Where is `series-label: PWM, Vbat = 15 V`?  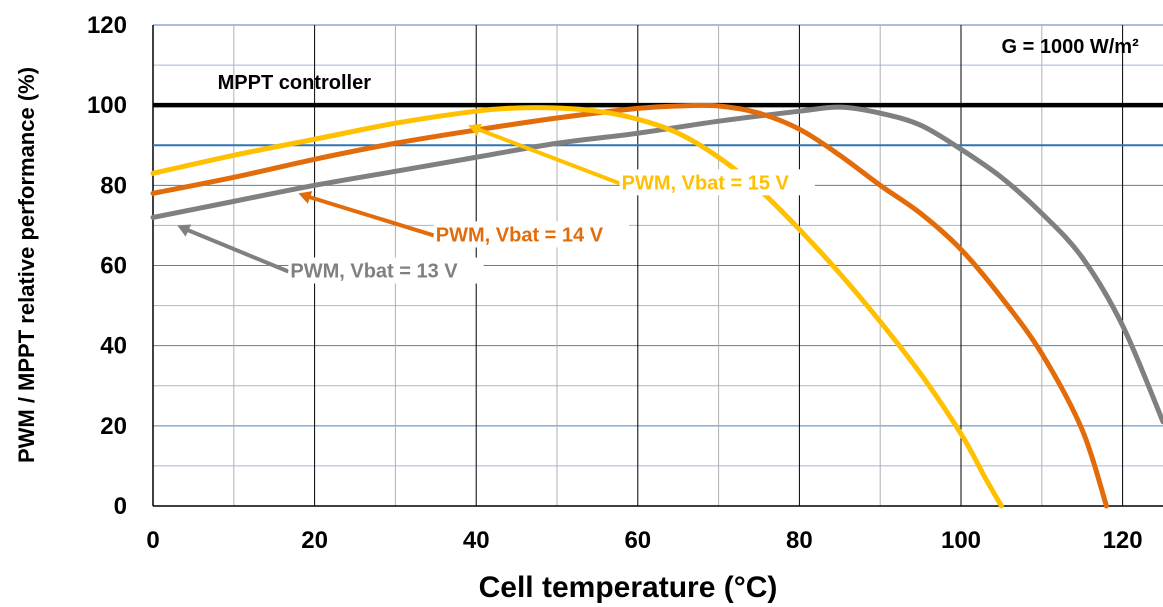 series-label: PWM, Vbat = 15 V is located at coordinates (706, 183).